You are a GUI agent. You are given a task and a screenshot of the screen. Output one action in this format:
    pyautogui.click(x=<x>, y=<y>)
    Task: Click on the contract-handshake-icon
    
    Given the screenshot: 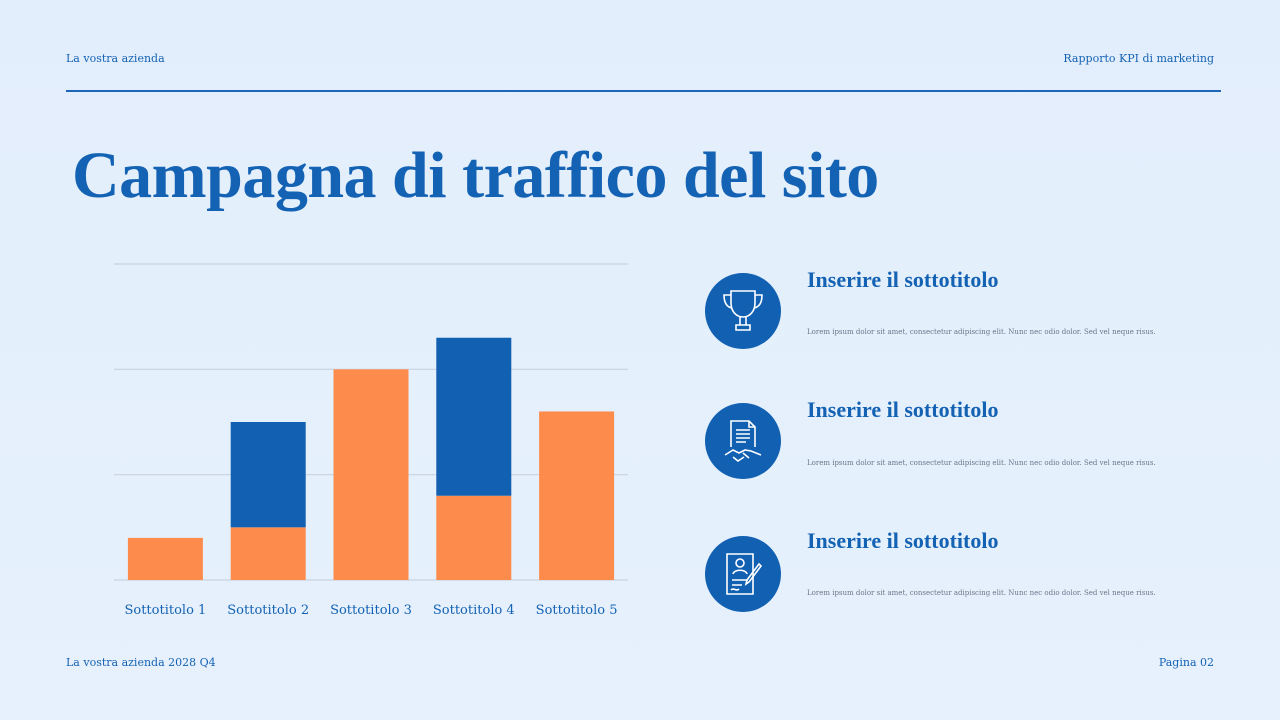 What is the action you would take?
    pyautogui.click(x=743, y=441)
    